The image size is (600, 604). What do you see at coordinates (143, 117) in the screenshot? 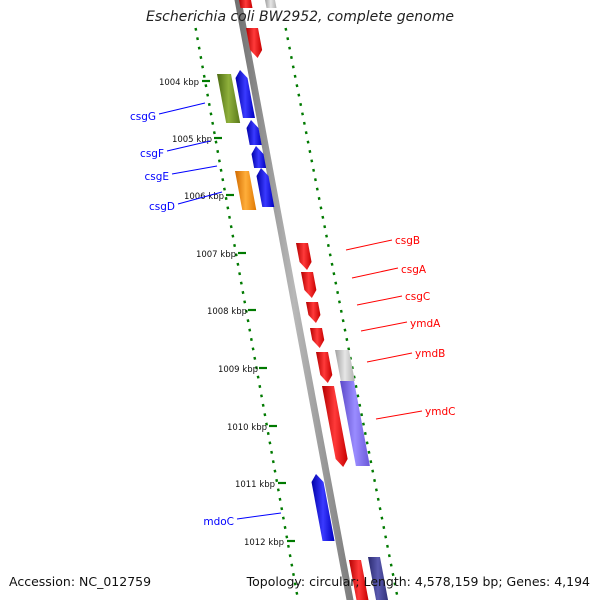
I see `gene-label: csgG` at bounding box center [143, 117].